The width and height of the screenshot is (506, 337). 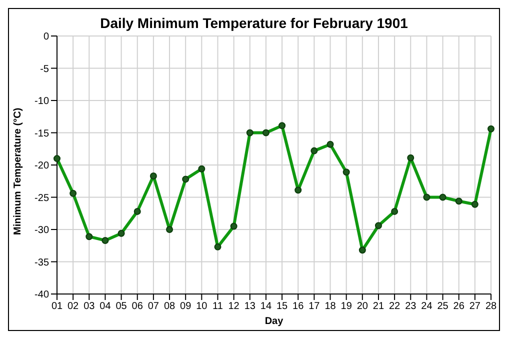 What do you see at coordinates (57, 306) in the screenshot?
I see `x-tick-label: 01` at bounding box center [57, 306].